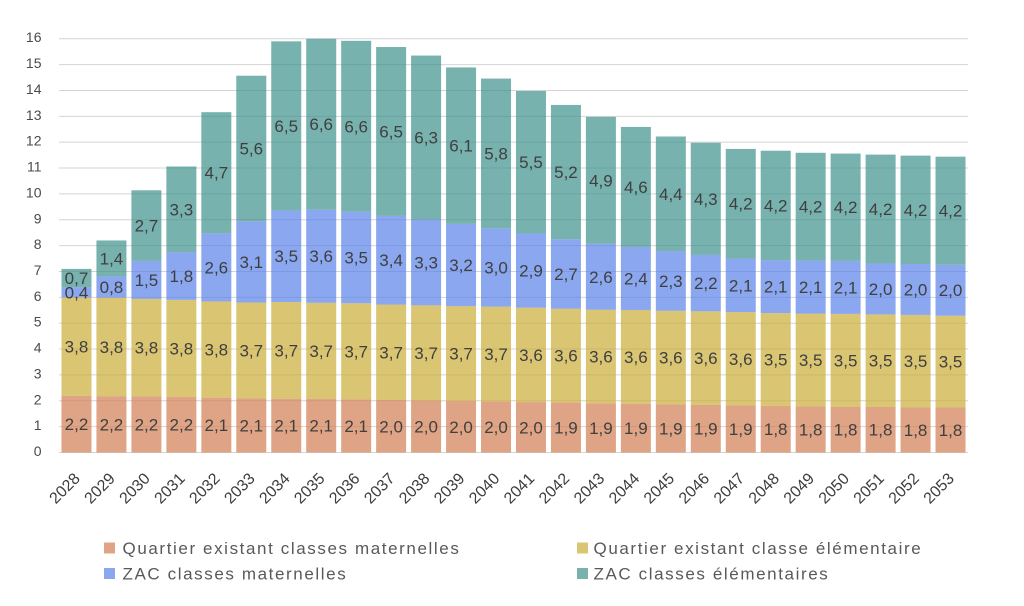 The width and height of the screenshot is (1024, 606). Describe the element at coordinates (38, 244) in the screenshot. I see `svg-text: 8` at that location.